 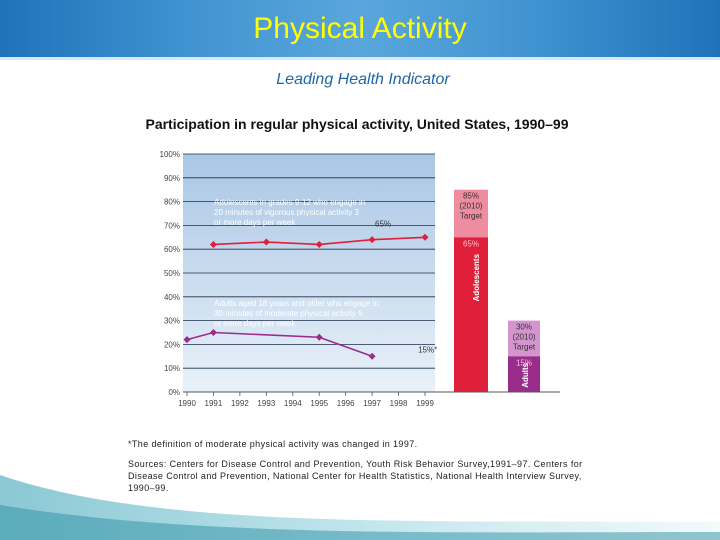 I want to click on x-tick-label: 1997, so click(x=372, y=403).